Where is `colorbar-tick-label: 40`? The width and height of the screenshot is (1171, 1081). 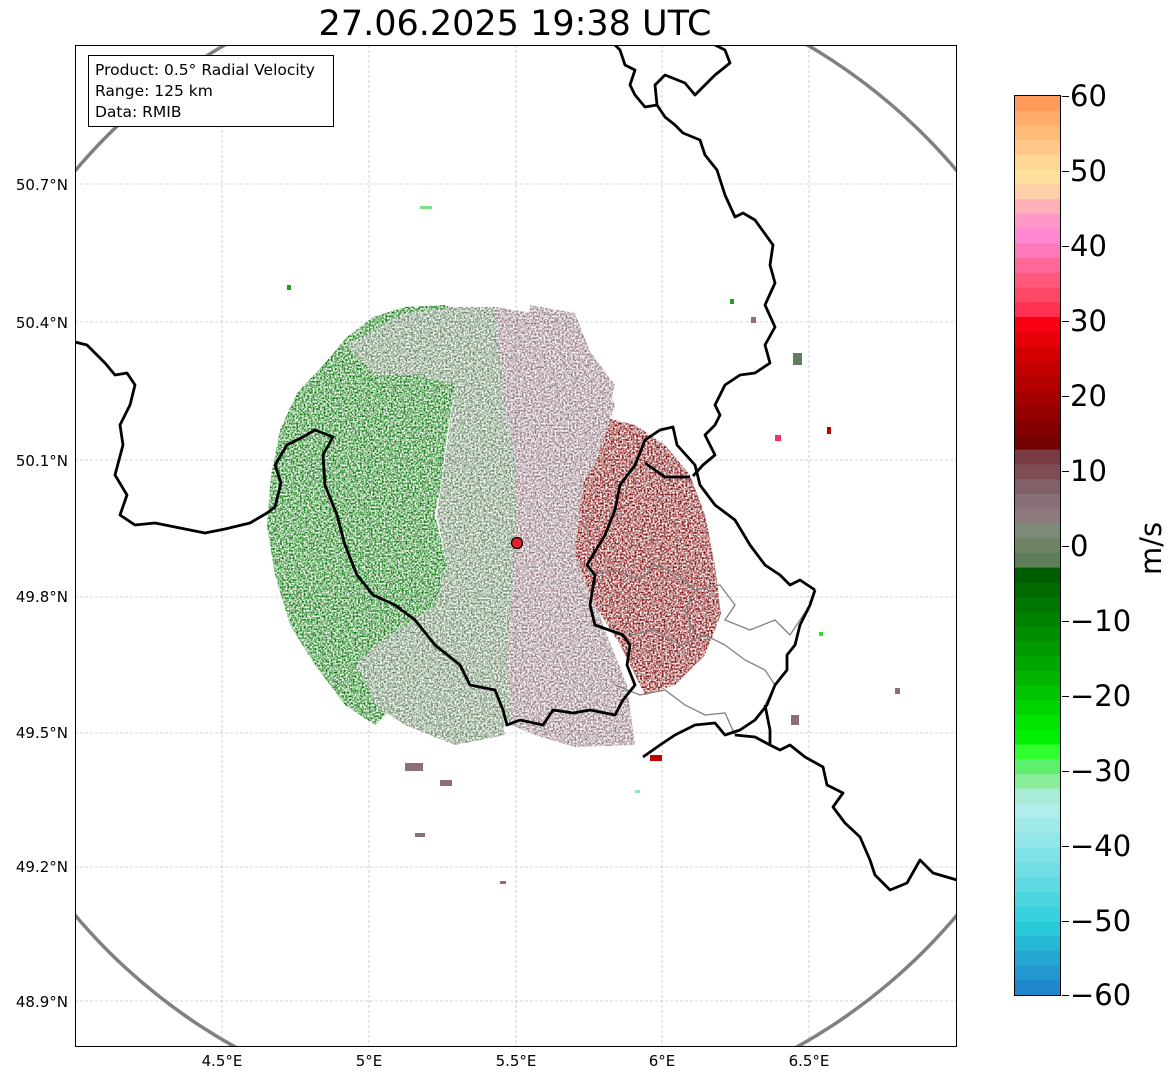
colorbar-tick-label: 40 is located at coordinates (1088, 246).